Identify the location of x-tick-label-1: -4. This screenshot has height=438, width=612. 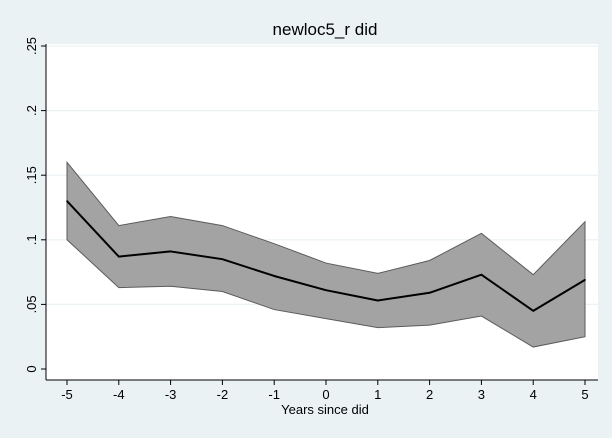
(119, 394).